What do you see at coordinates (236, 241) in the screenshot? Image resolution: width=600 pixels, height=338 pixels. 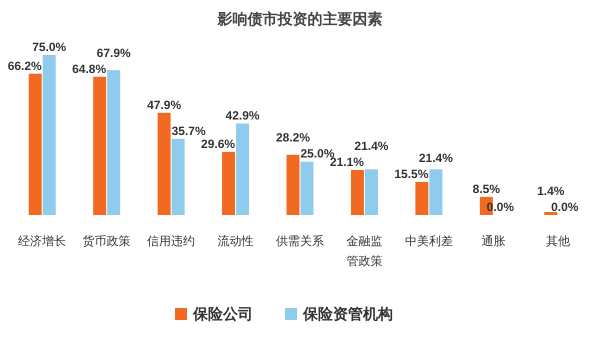 I see `x-tick-label: 流动性` at bounding box center [236, 241].